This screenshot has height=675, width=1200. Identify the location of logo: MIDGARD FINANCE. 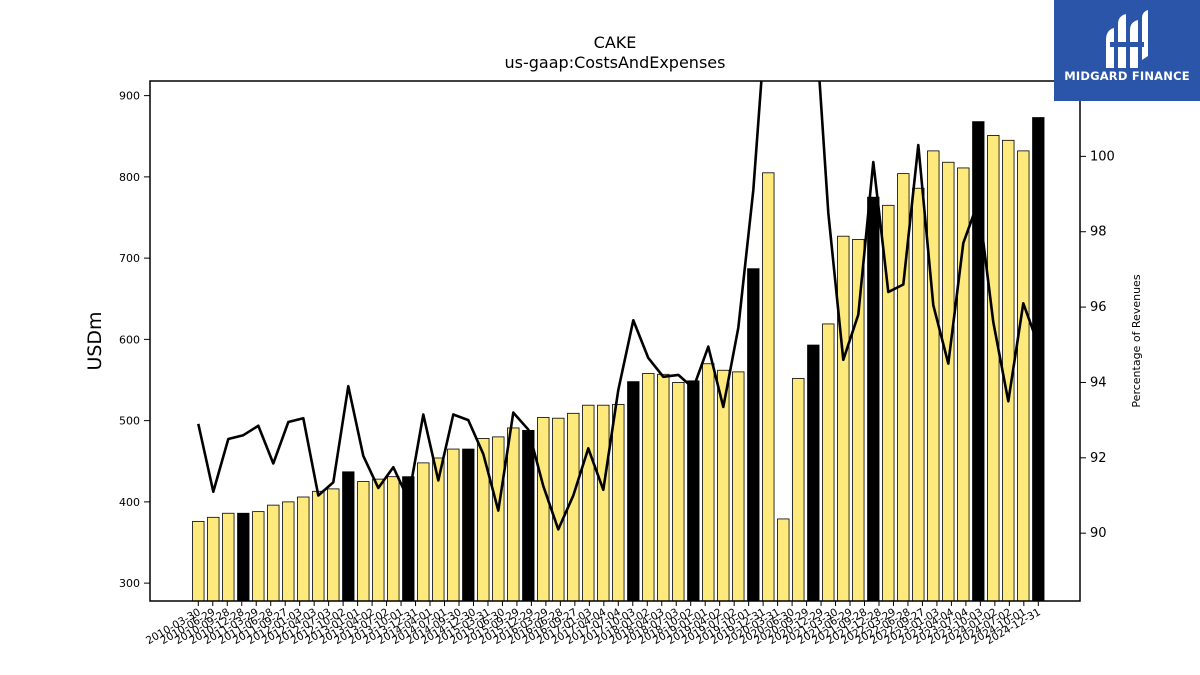
(1127, 50).